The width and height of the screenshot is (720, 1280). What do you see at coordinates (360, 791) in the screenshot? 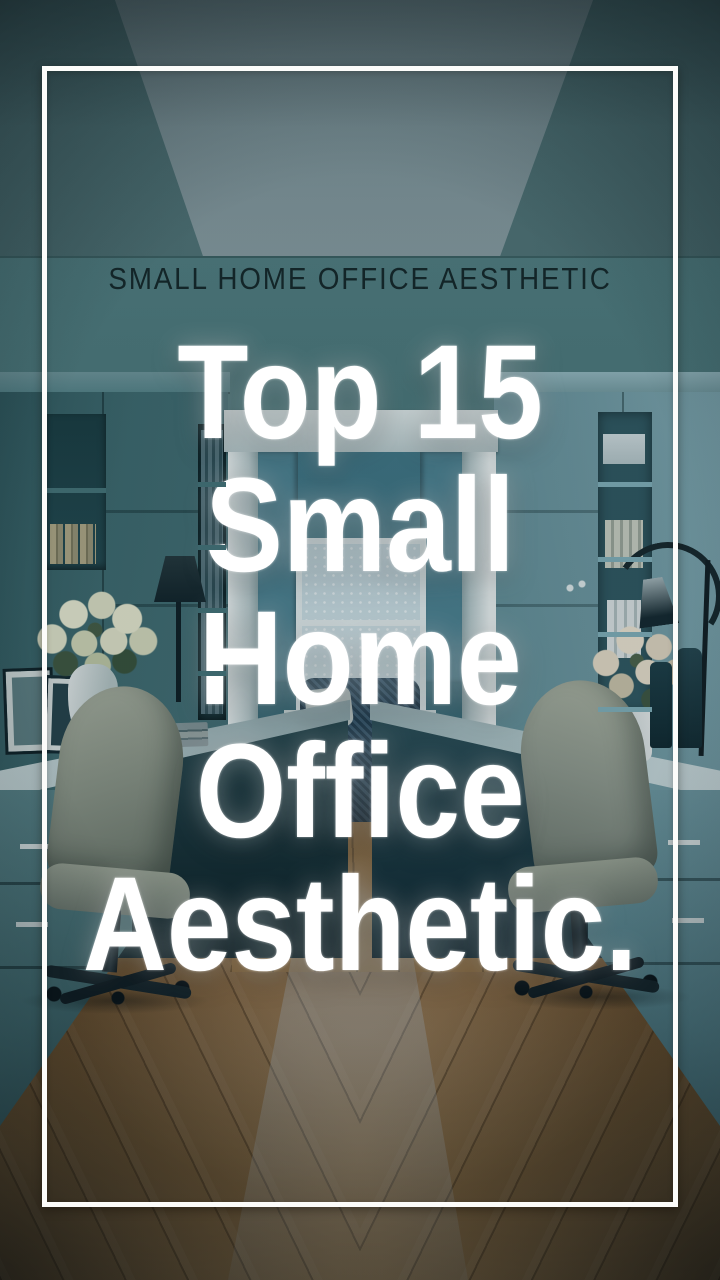
I see `title-line-office: Office` at bounding box center [360, 791].